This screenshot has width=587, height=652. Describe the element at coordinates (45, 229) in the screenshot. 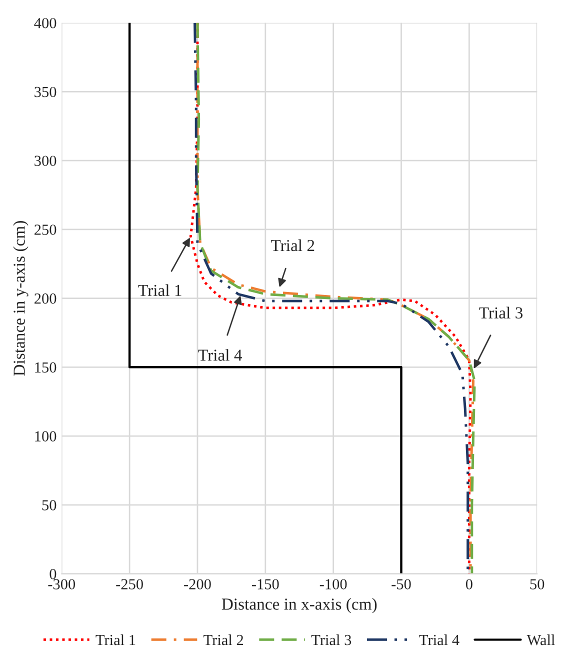

I see `y-tick-label: 250` at that location.